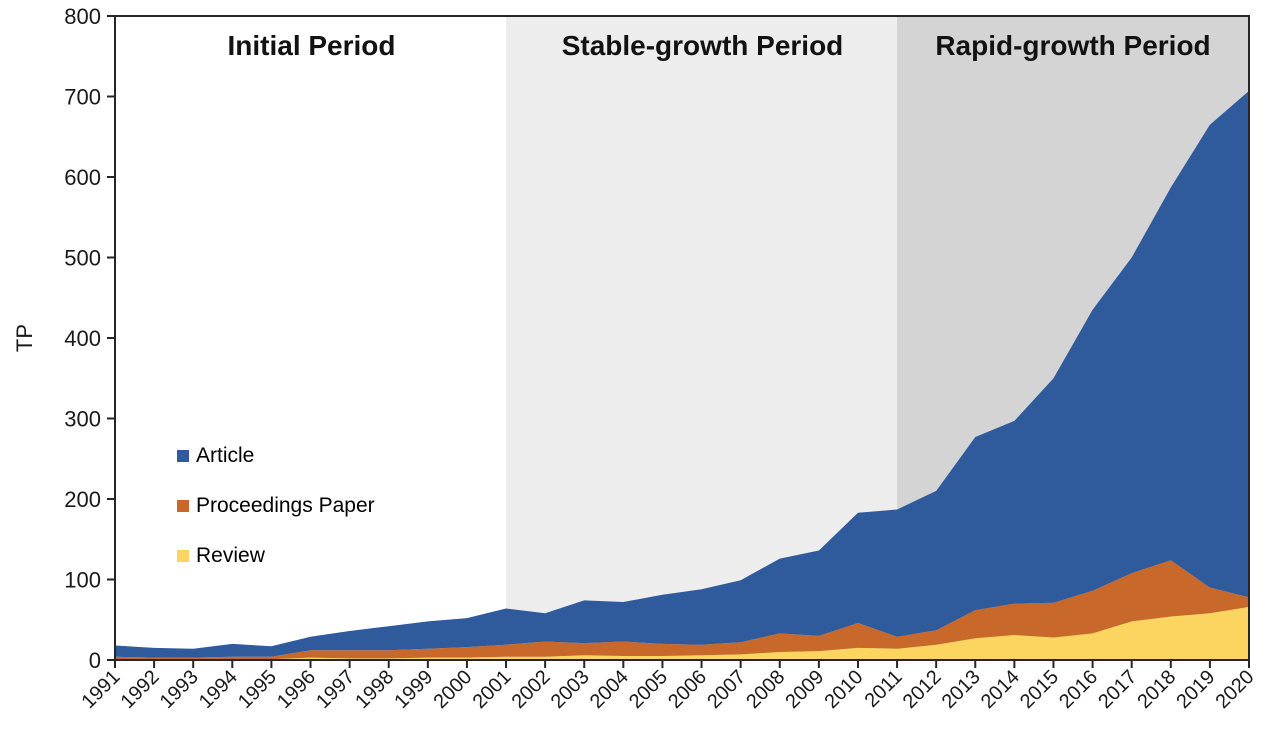  I want to click on y-tick-label: 600, so click(82, 177).